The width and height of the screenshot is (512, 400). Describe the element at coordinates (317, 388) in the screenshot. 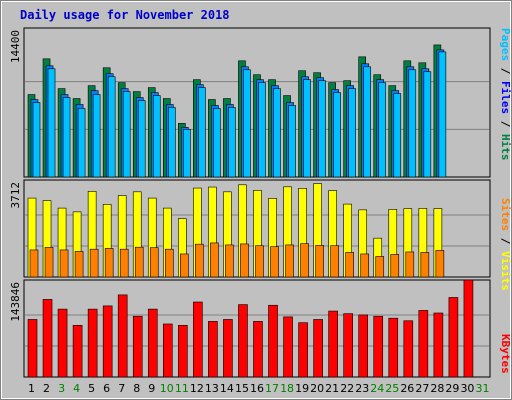

I see `day-label: 20` at that location.